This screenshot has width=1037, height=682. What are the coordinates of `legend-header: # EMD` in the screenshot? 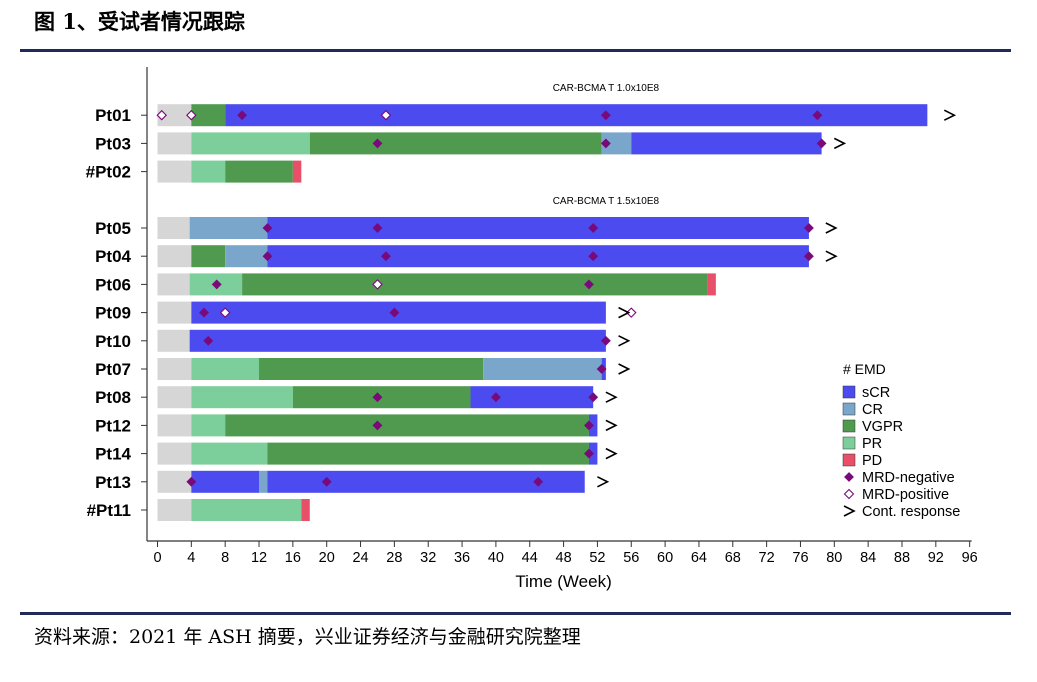 It's located at (864, 369).